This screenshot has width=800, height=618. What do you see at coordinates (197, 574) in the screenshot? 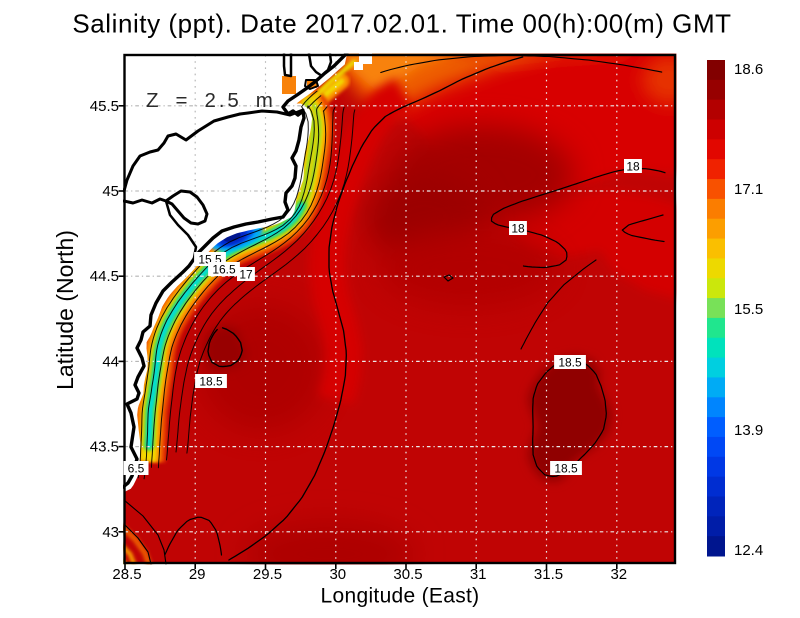
I see `svg-text: 29` at bounding box center [197, 574].